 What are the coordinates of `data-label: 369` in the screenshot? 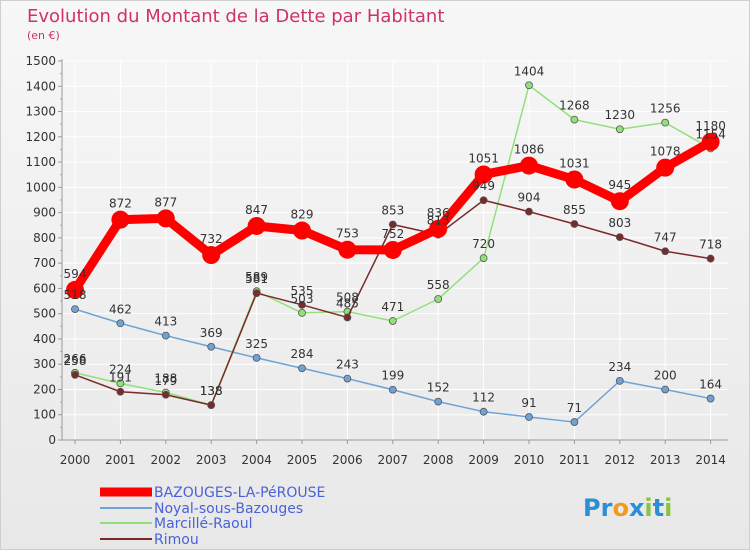 It's located at (211, 333).